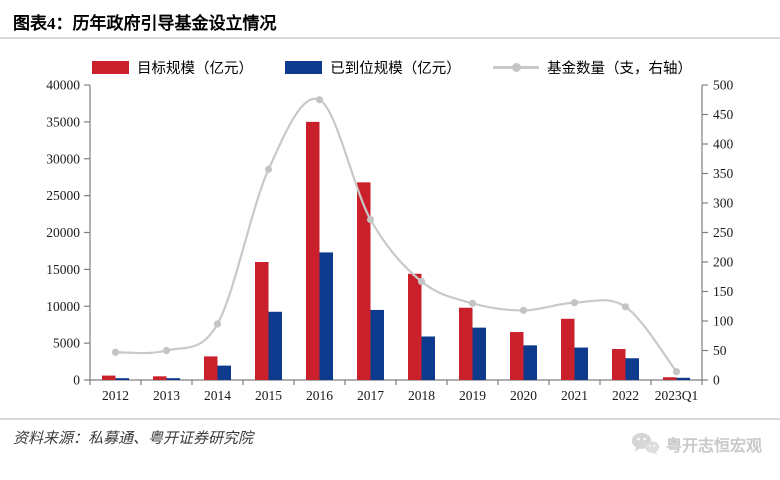  I want to click on legend-label-inplace: 已到位规模（亿元）, so click(395, 69).